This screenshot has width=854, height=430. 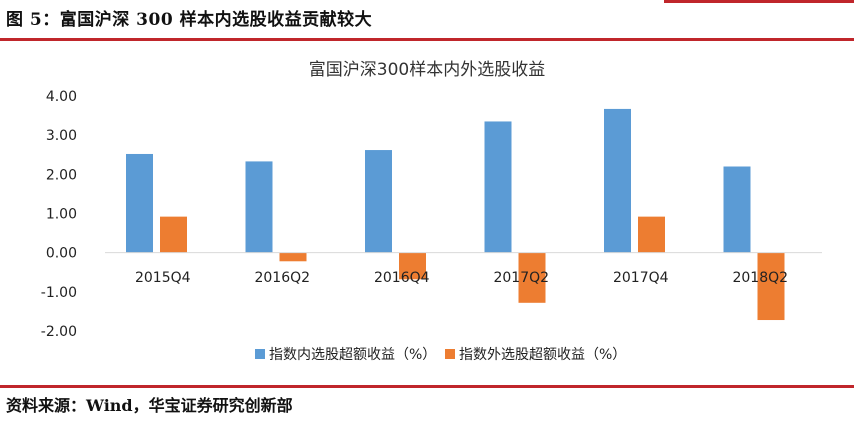 I want to click on x-category-label: 2017Q2, so click(x=521, y=278).